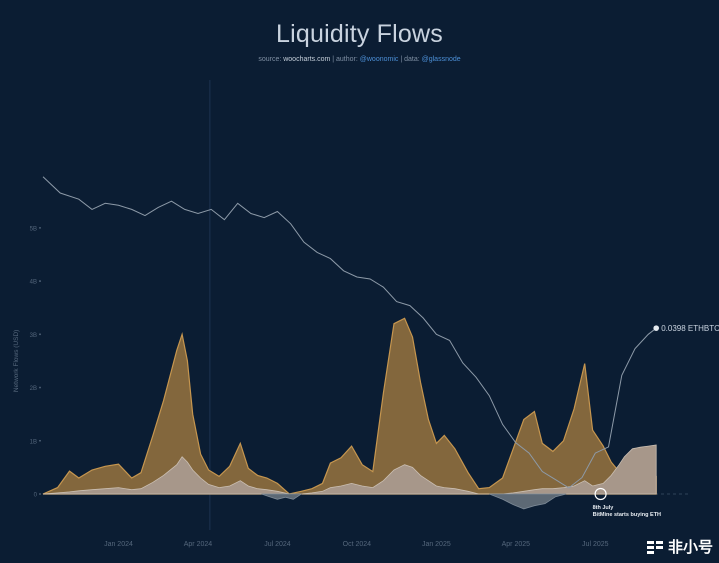  What do you see at coordinates (36, 496) in the screenshot?
I see `y-tick-label: 0` at bounding box center [36, 496].